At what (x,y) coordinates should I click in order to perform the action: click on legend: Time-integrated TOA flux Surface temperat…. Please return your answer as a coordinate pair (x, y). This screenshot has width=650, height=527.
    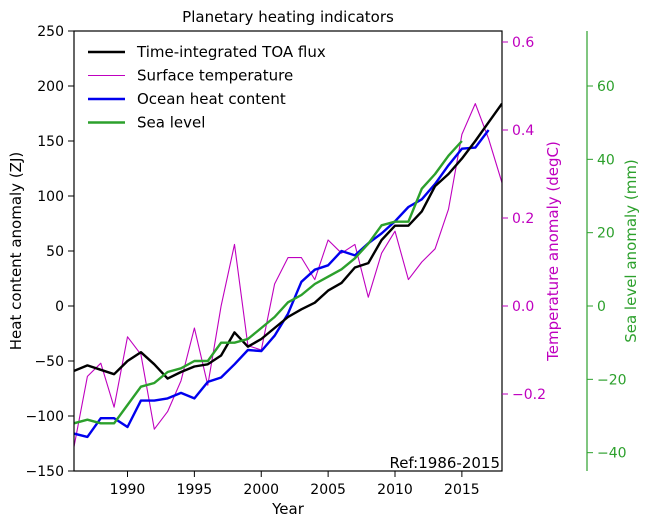
    Looking at the image, I should click on (207, 87).